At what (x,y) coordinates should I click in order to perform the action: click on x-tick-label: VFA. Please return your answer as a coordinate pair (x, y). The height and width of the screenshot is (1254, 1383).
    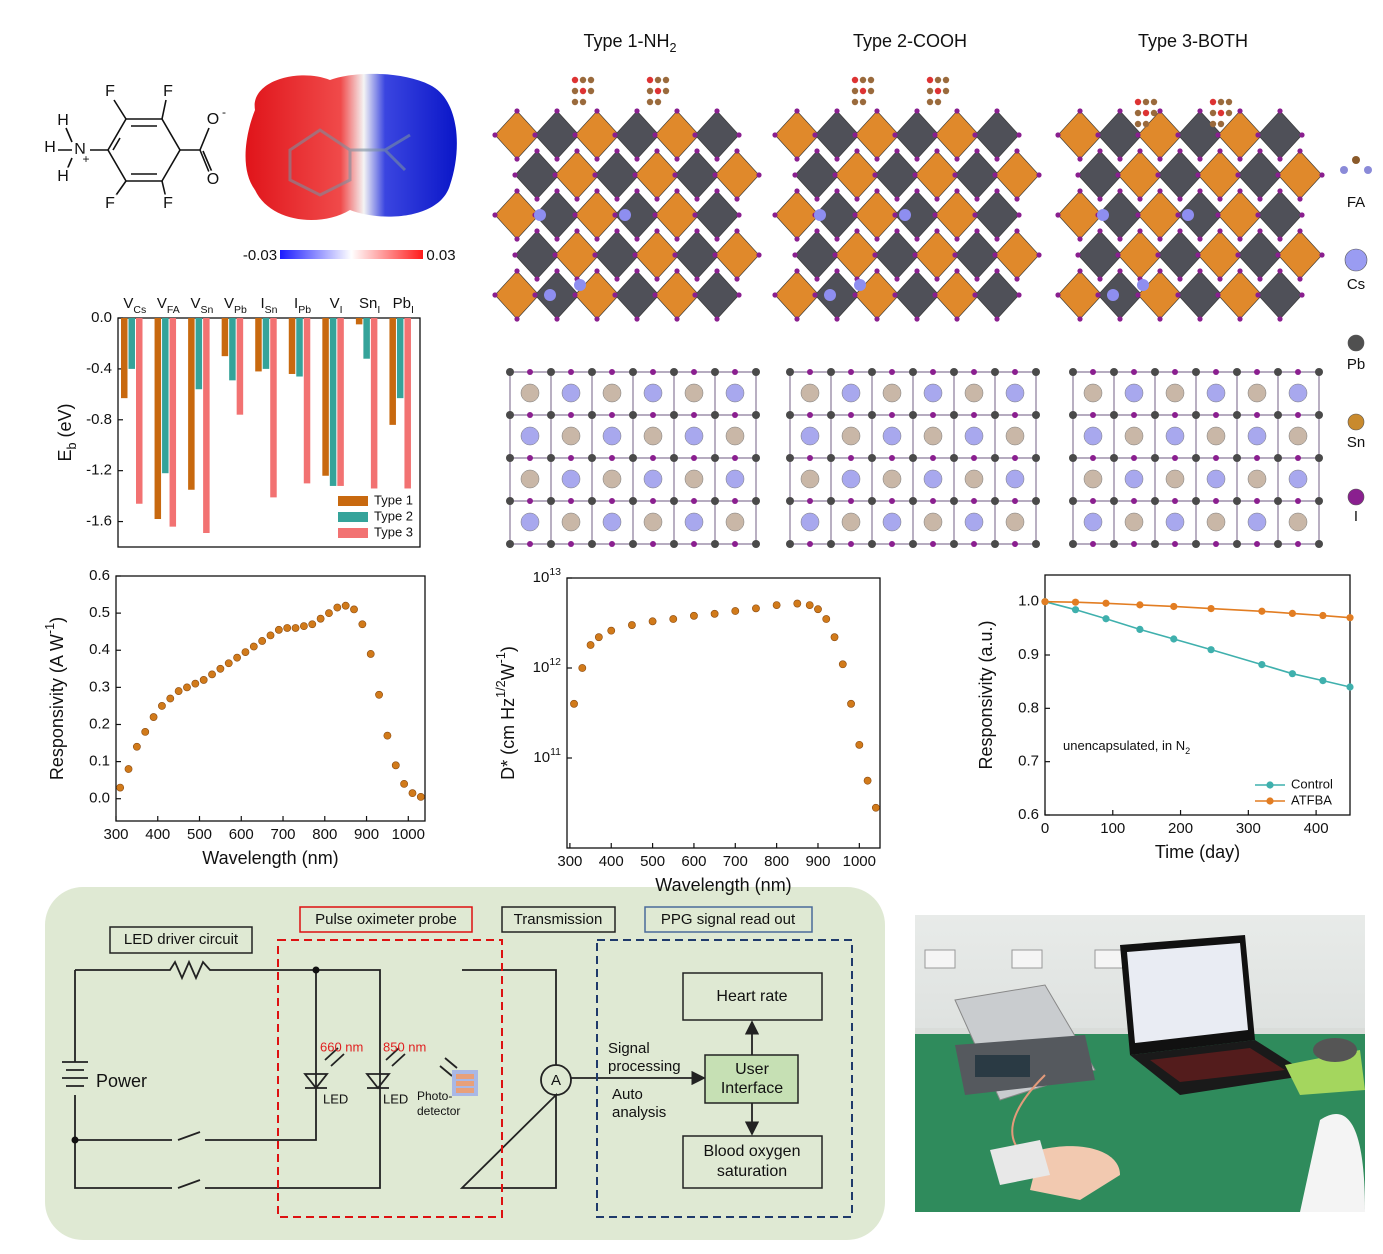
    Looking at the image, I should click on (168, 305).